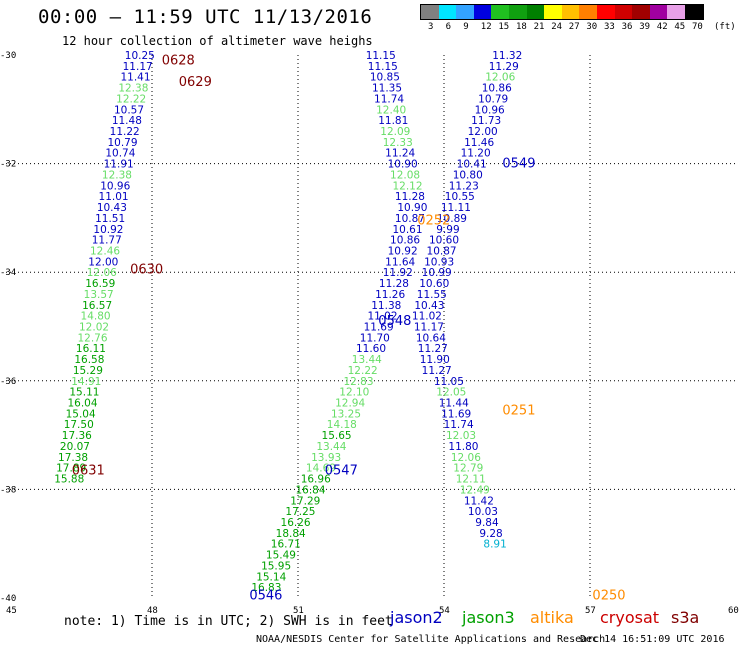 This screenshot has width=740, height=650. Describe the element at coordinates (452, 219) in the screenshot. I see `wave-height-value: 10.89` at that location.